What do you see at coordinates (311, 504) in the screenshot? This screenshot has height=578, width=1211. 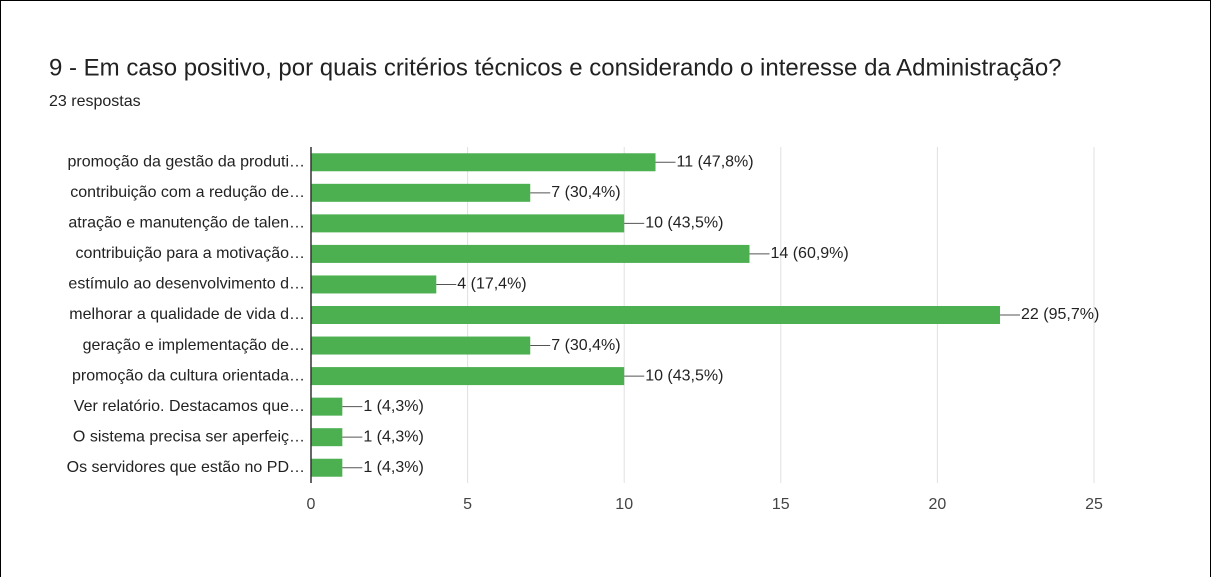 I see `x-tick-label: 0` at bounding box center [311, 504].